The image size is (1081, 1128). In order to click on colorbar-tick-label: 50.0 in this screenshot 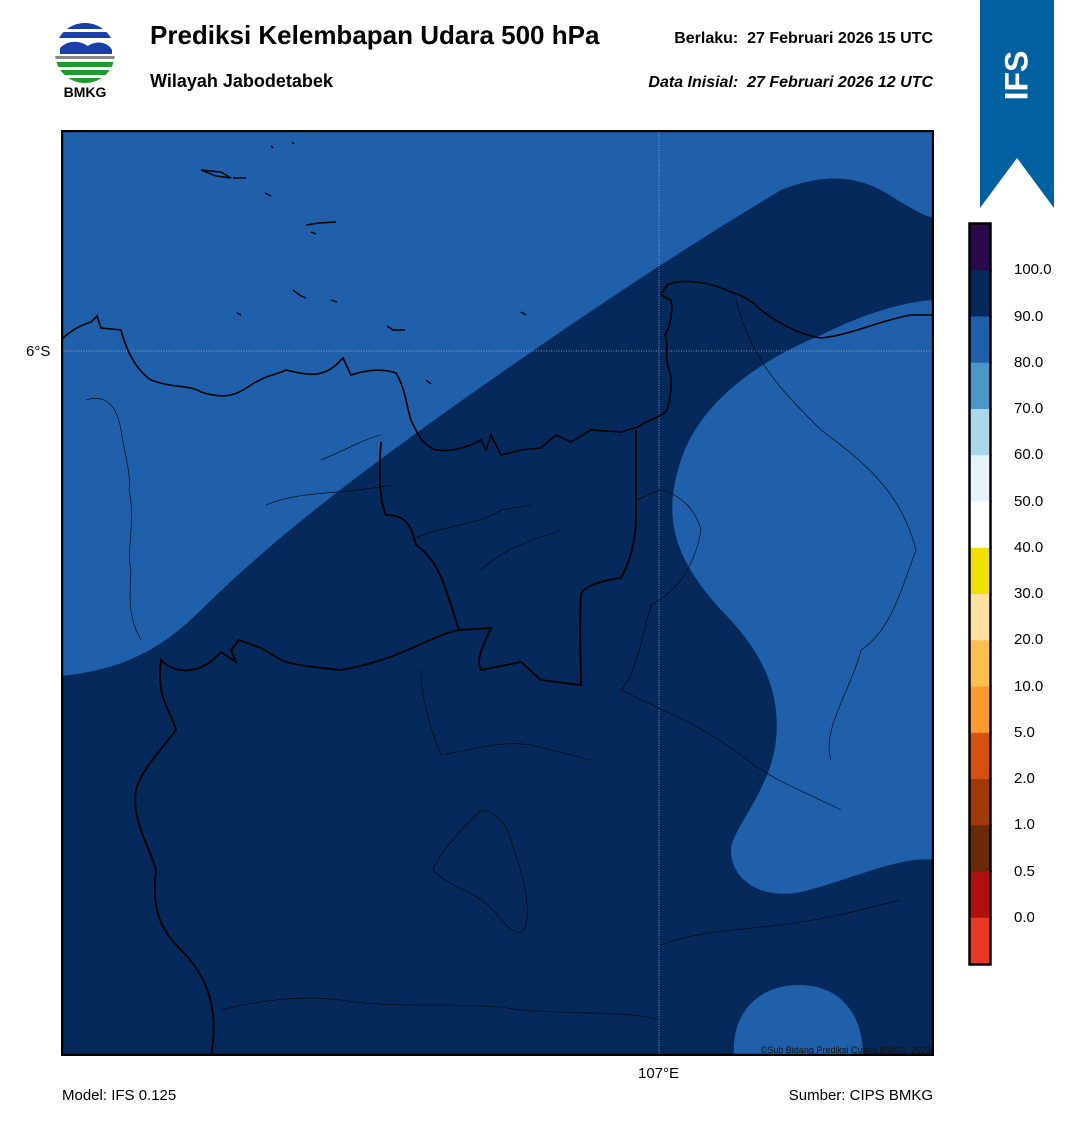, I will do `click(1029, 501)`.